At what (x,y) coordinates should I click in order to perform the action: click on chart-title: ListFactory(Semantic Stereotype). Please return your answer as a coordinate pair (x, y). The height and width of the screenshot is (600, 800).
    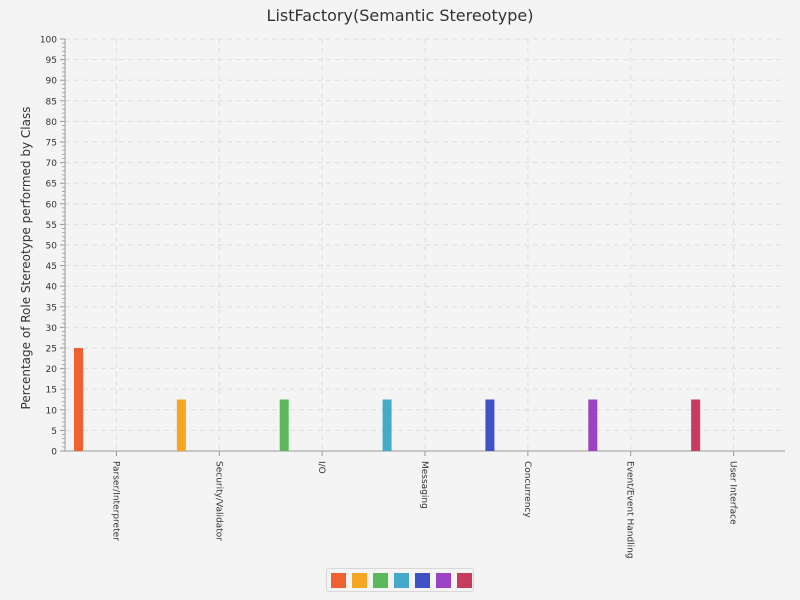
    Looking at the image, I should click on (400, 15).